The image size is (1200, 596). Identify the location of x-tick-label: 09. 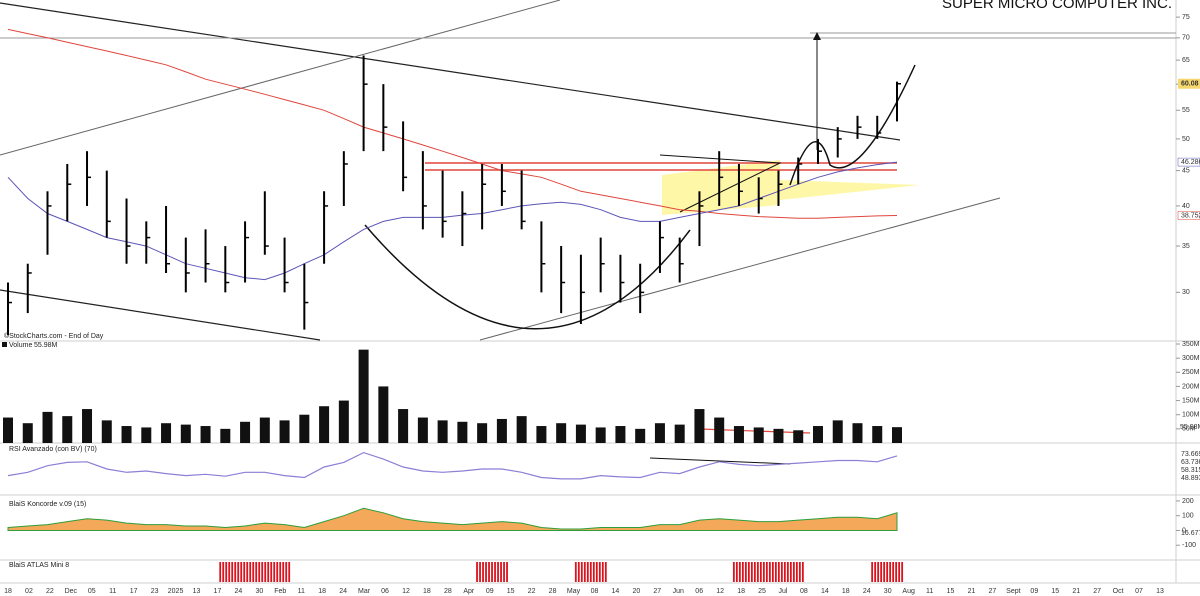
(490, 591).